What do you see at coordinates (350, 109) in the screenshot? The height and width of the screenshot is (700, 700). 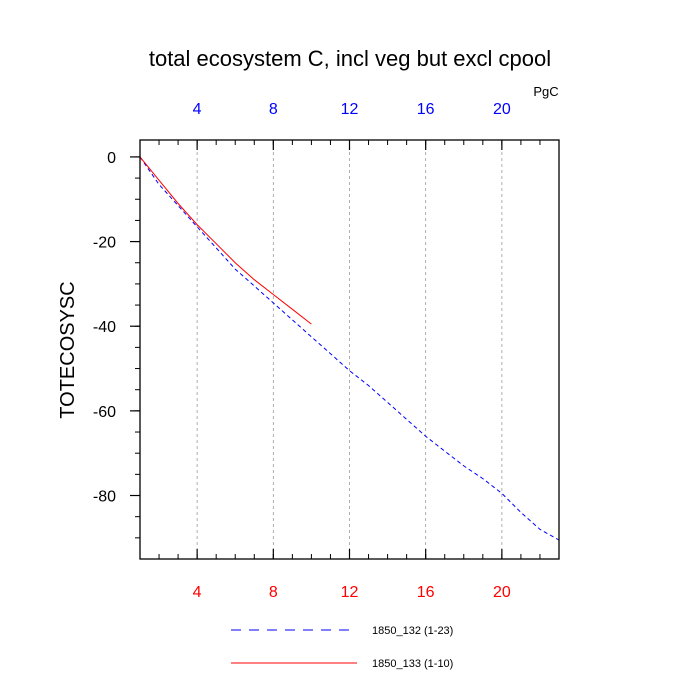 I see `x-tick-label-top-12: 12` at bounding box center [350, 109].